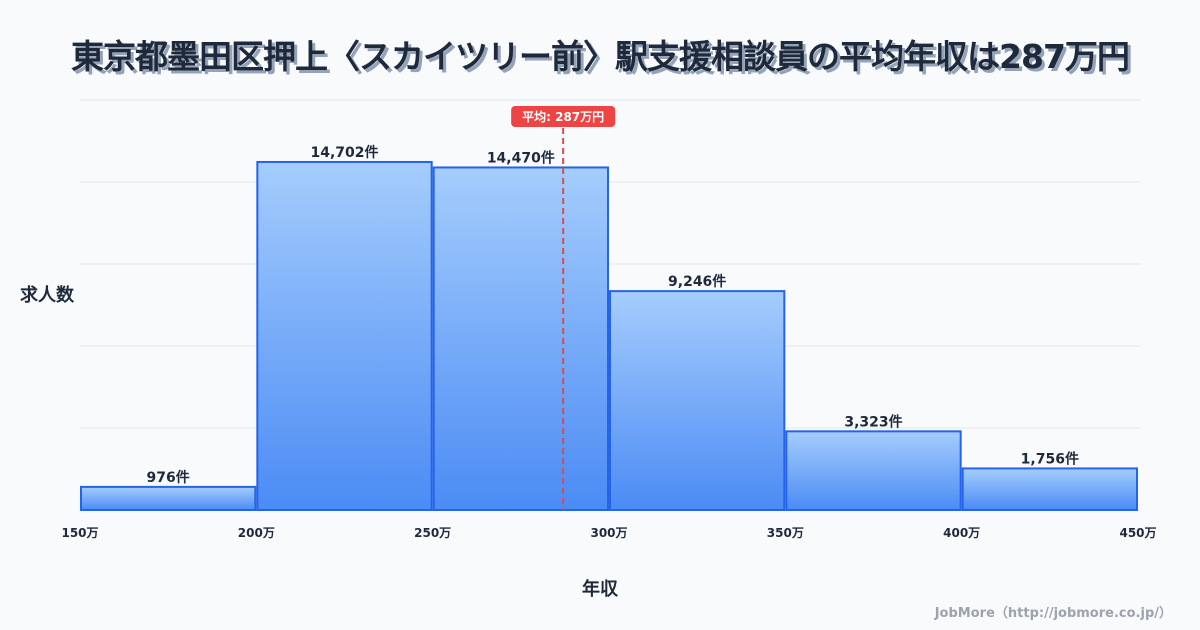  What do you see at coordinates (1137, 533) in the screenshot?
I see `x-tick-label: 450万` at bounding box center [1137, 533].